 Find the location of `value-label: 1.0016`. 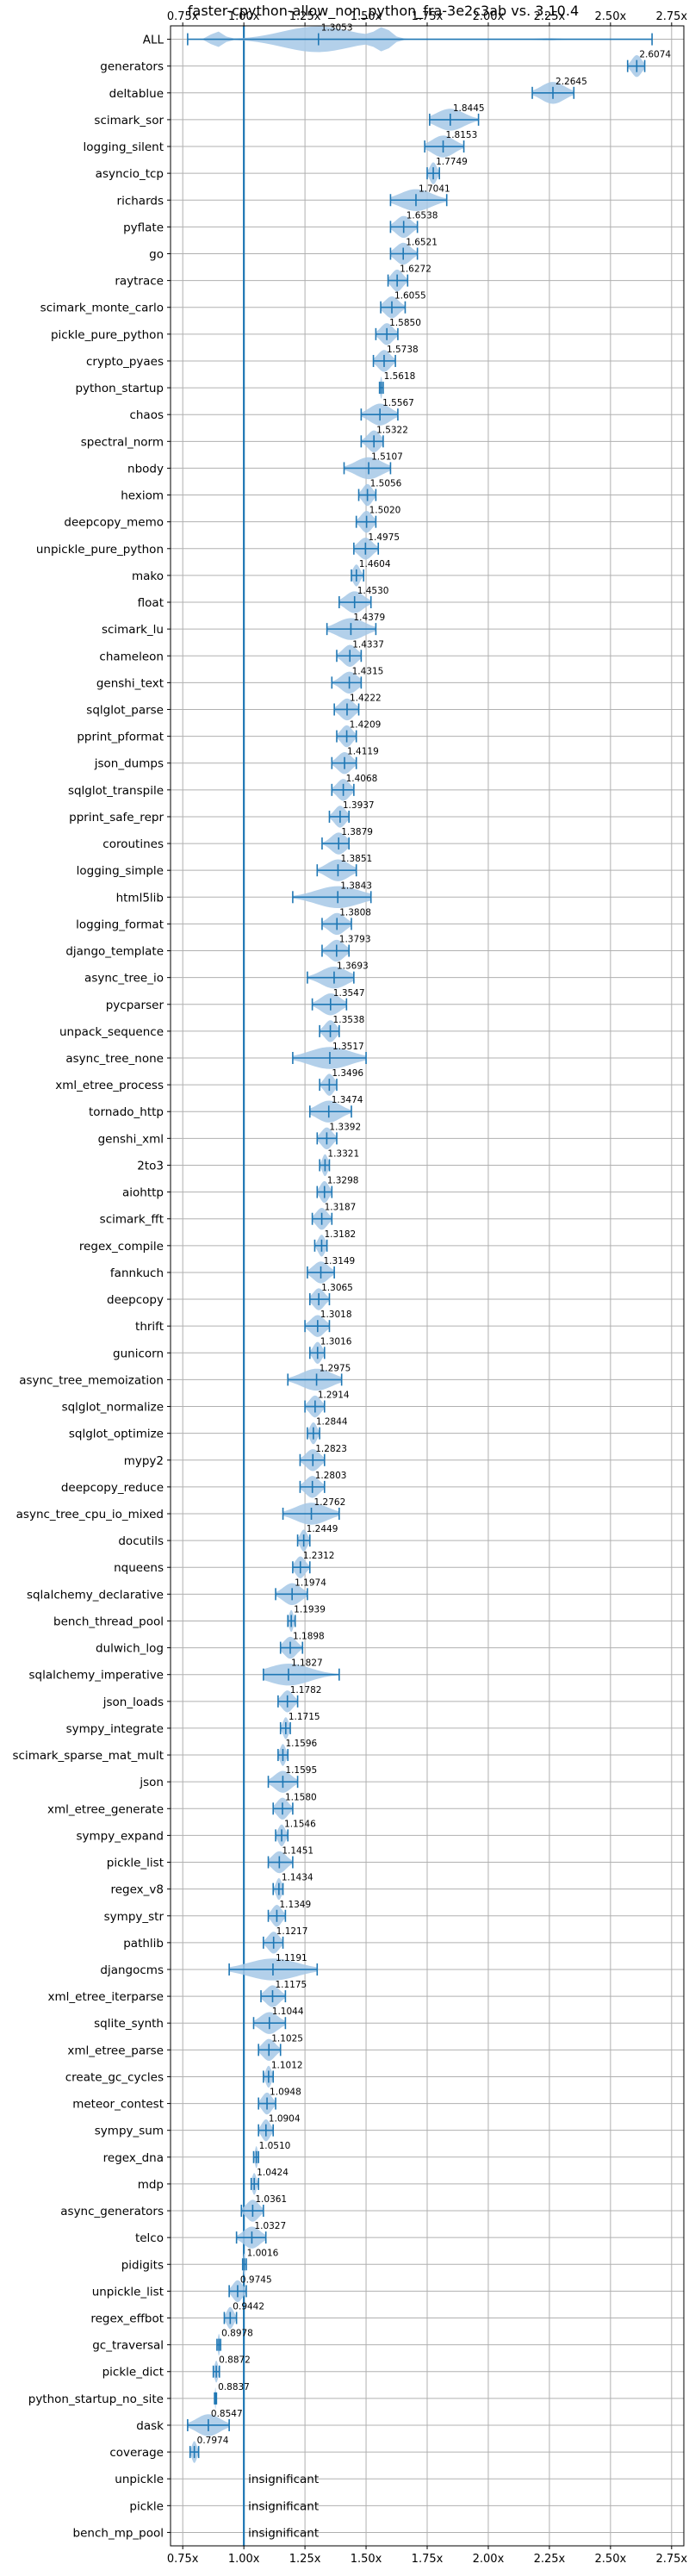

value-label: 1.0016 is located at coordinates (263, 2253).